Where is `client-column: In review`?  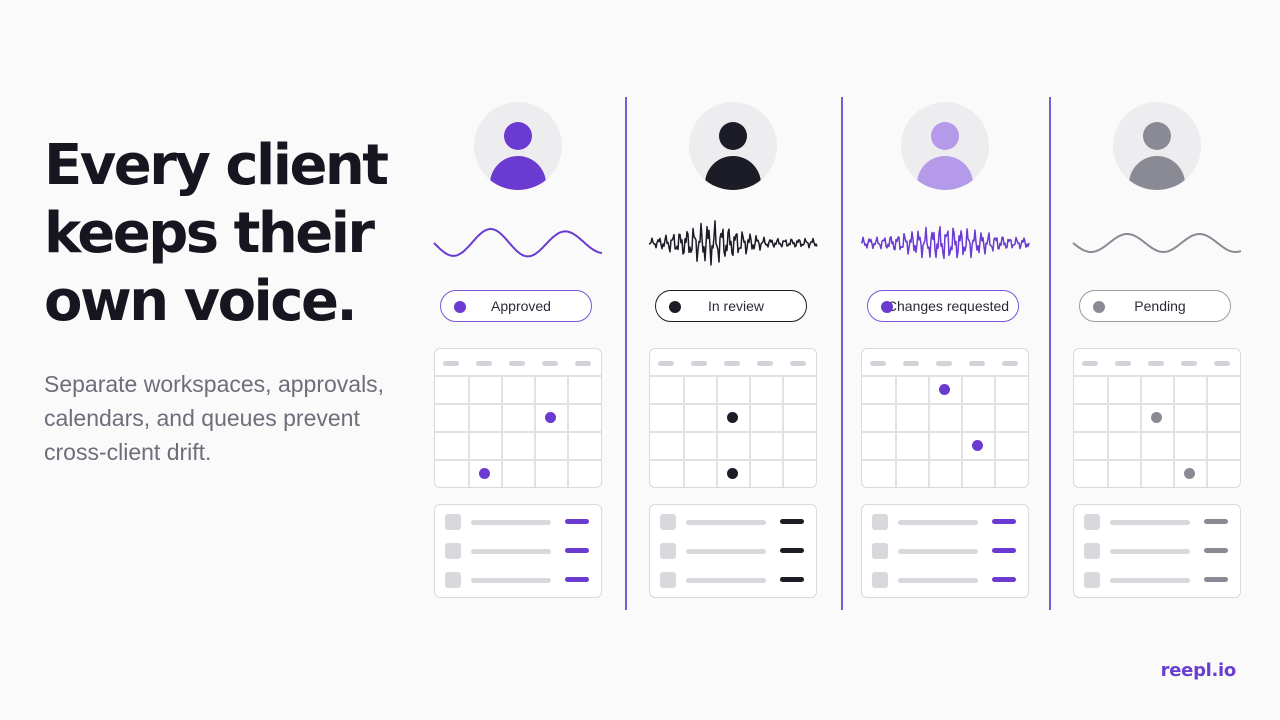
client-column: In review is located at coordinates (733, 350).